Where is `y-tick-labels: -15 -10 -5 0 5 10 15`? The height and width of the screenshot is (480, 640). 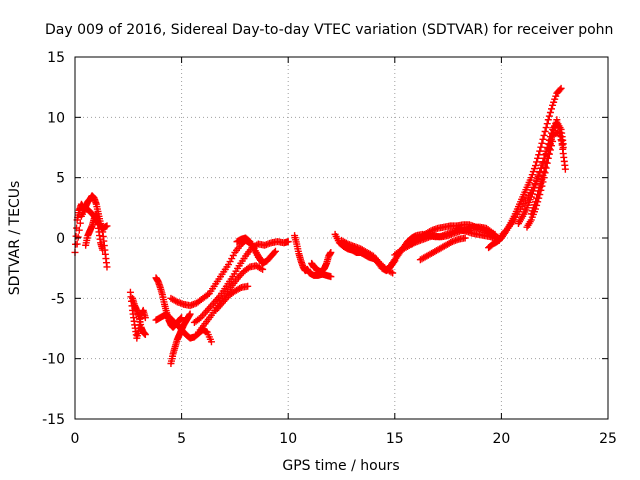
y-tick-labels: -15 -10 -5 0 5 10 15 is located at coordinates (53, 239).